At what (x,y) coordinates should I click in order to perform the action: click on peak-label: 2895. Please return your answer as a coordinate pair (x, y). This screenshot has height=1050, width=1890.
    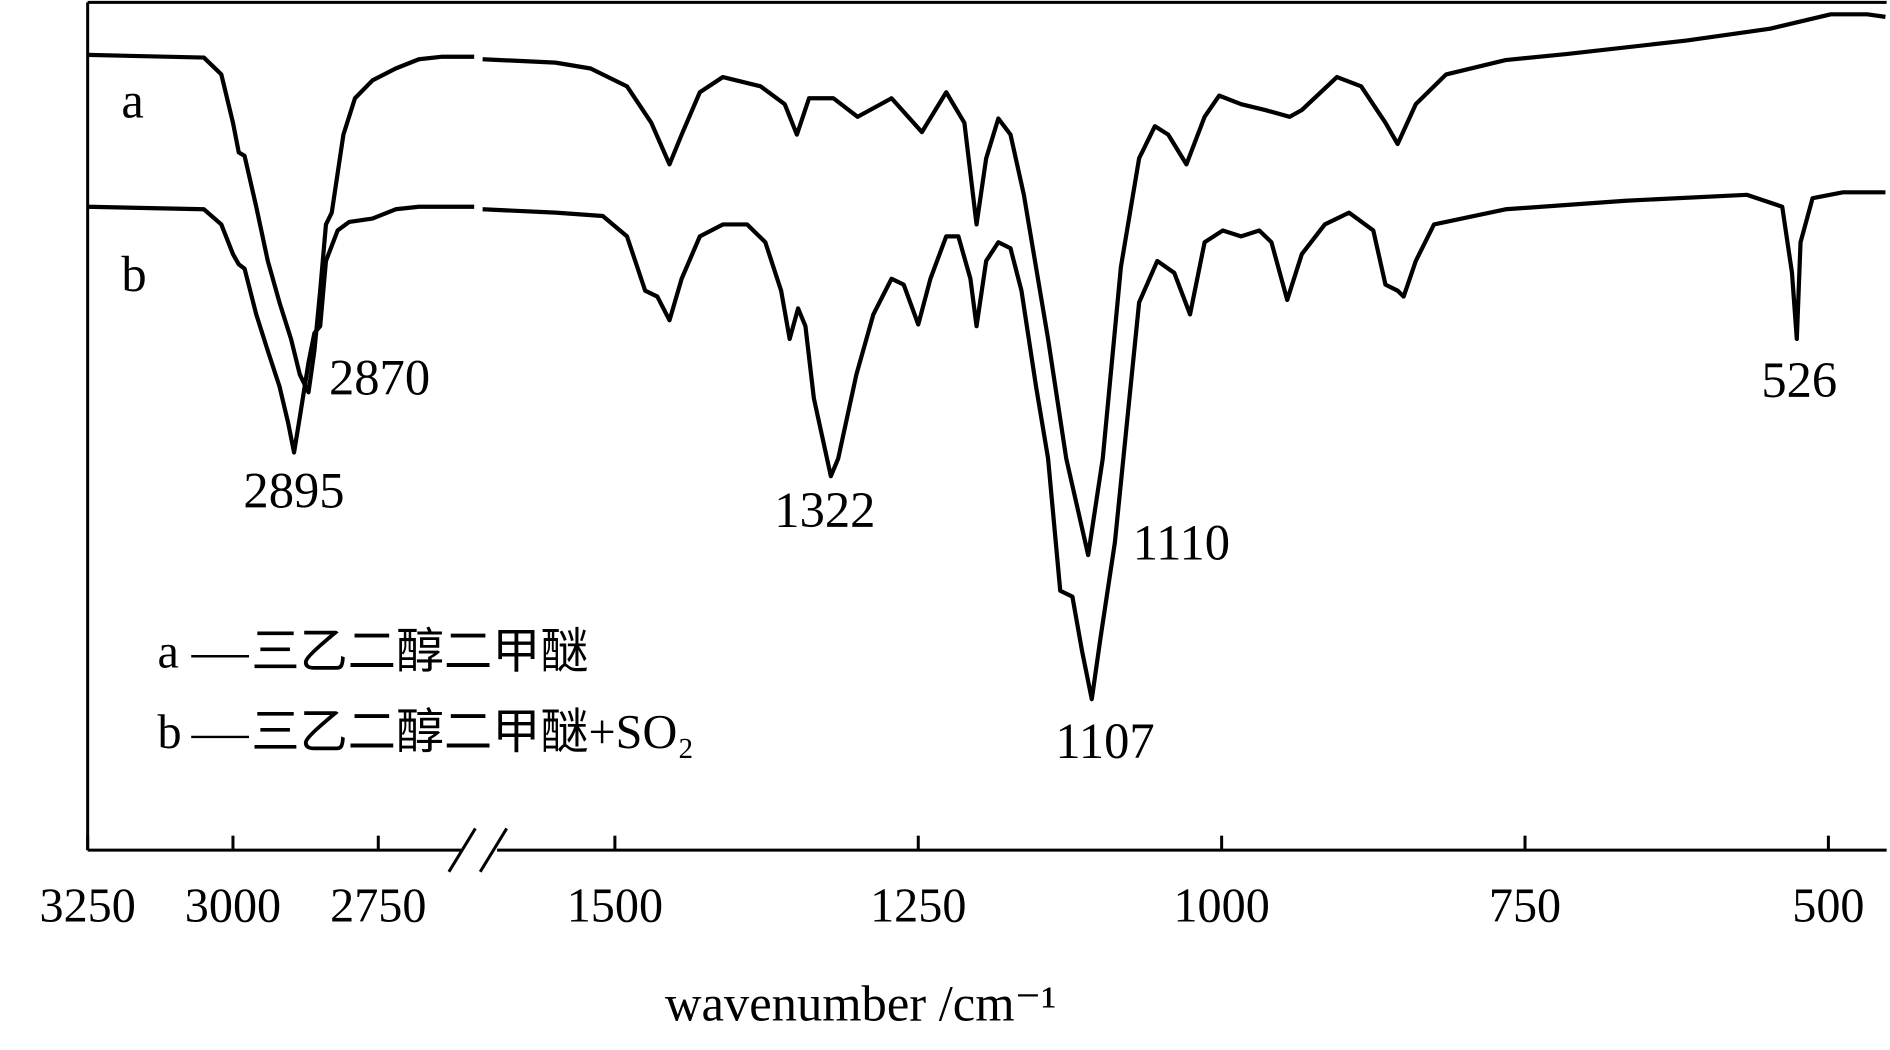
    Looking at the image, I should click on (293, 491).